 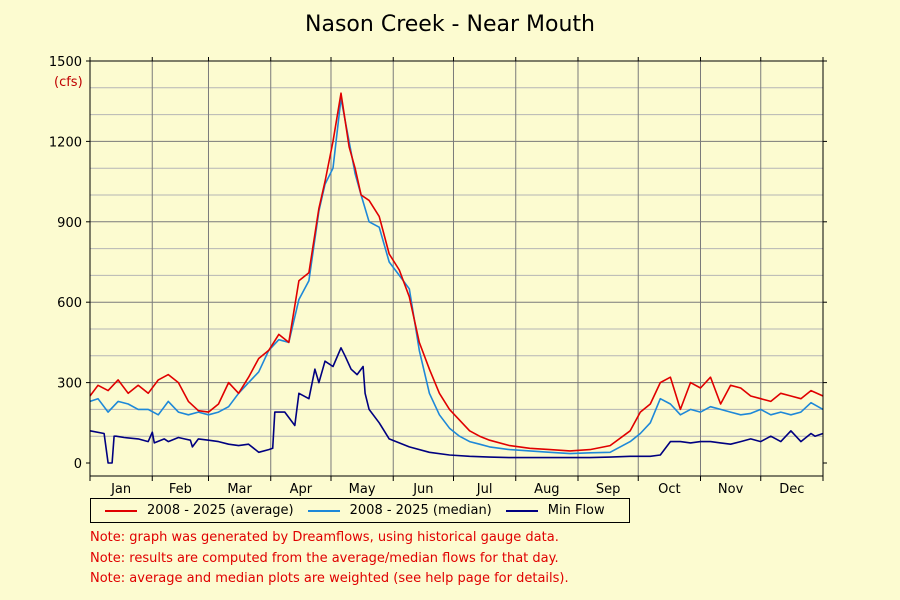 What do you see at coordinates (180, 489) in the screenshot?
I see `x-tick-label: Feb` at bounding box center [180, 489].